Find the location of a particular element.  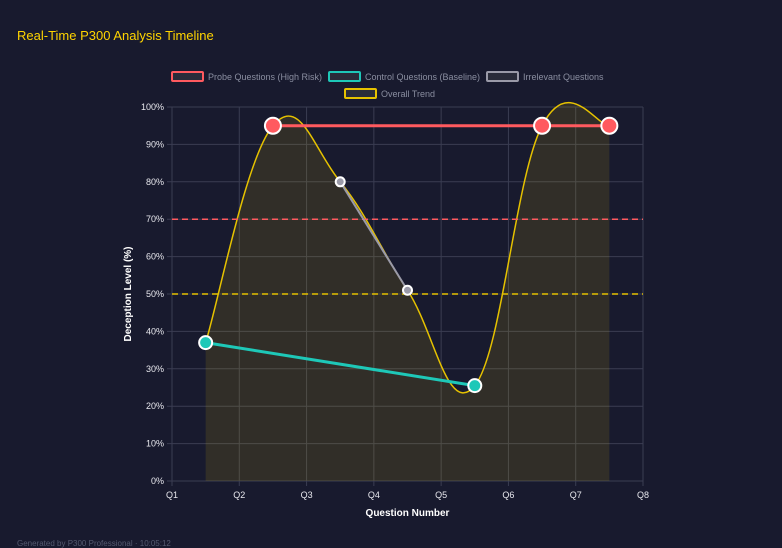

x-tick-label: Q6 is located at coordinates (508, 495).